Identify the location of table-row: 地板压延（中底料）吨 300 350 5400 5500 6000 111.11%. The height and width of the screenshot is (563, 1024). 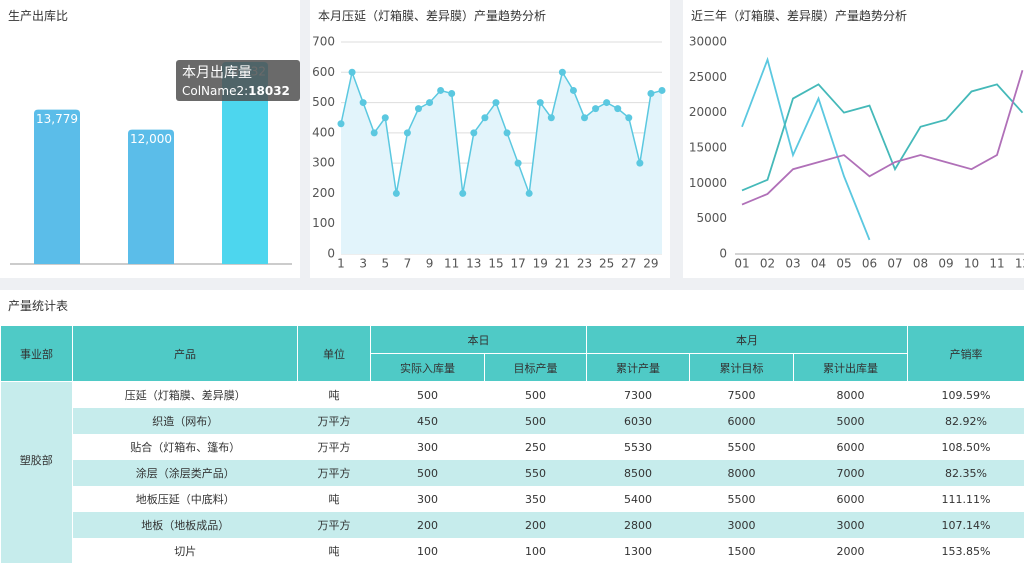
(512, 499).